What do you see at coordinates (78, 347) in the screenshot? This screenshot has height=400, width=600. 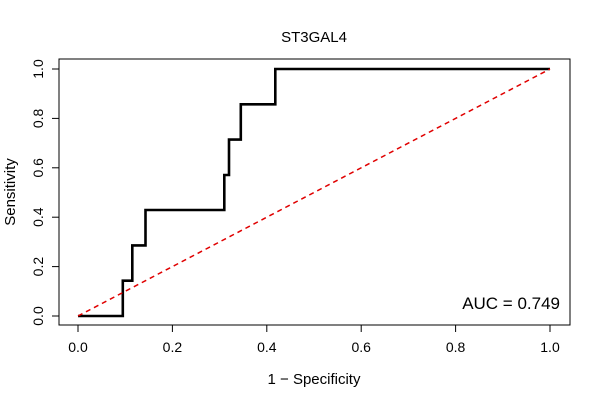 I see `x-tick-label: 0.0` at bounding box center [78, 347].